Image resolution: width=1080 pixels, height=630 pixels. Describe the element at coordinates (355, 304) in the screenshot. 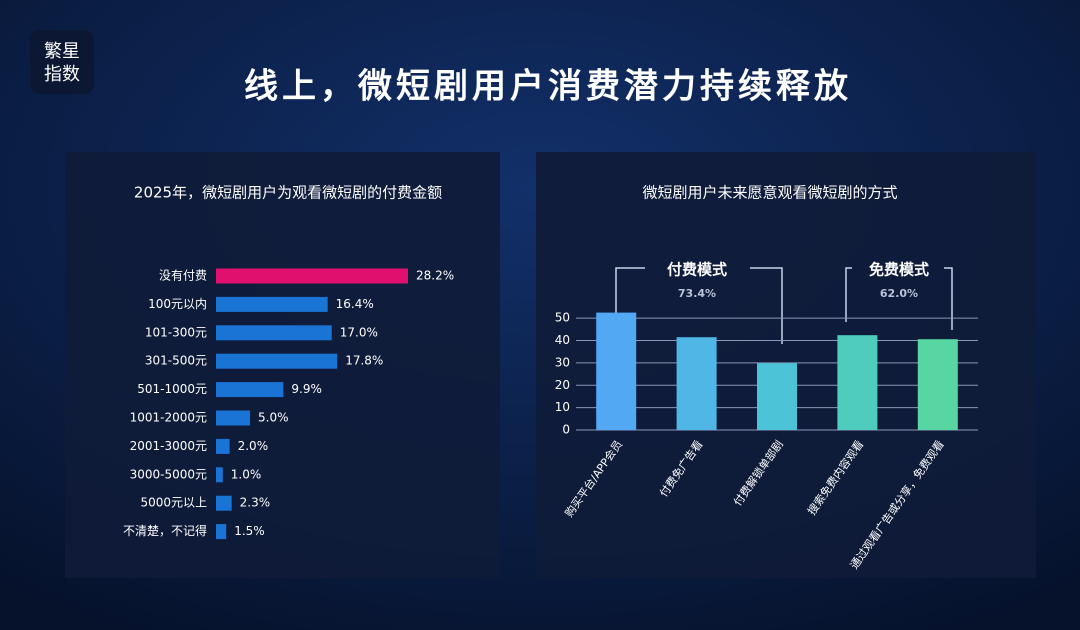

I see `value-label: 16.4%` at that location.